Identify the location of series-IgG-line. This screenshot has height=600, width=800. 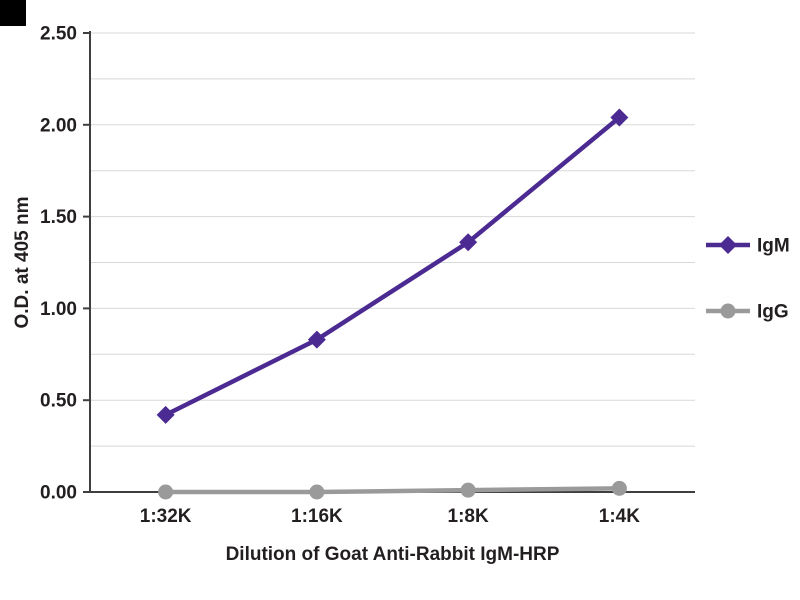
(392, 490).